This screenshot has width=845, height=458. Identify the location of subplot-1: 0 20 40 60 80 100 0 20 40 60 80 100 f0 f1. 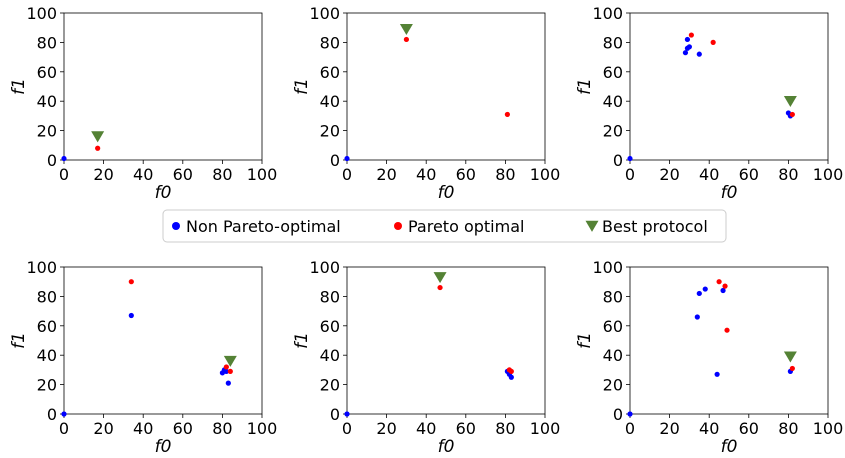
(143, 103).